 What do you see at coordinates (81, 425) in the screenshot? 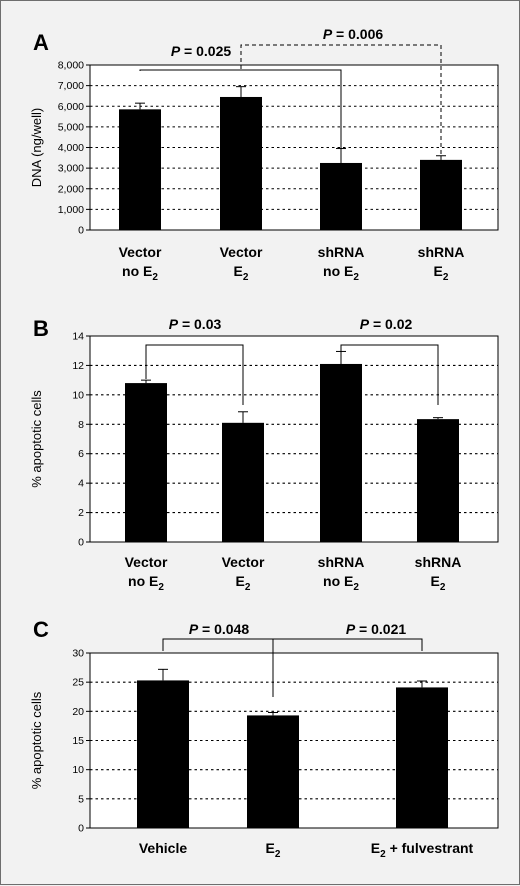
I see `y-tick-label: 8` at bounding box center [81, 425].